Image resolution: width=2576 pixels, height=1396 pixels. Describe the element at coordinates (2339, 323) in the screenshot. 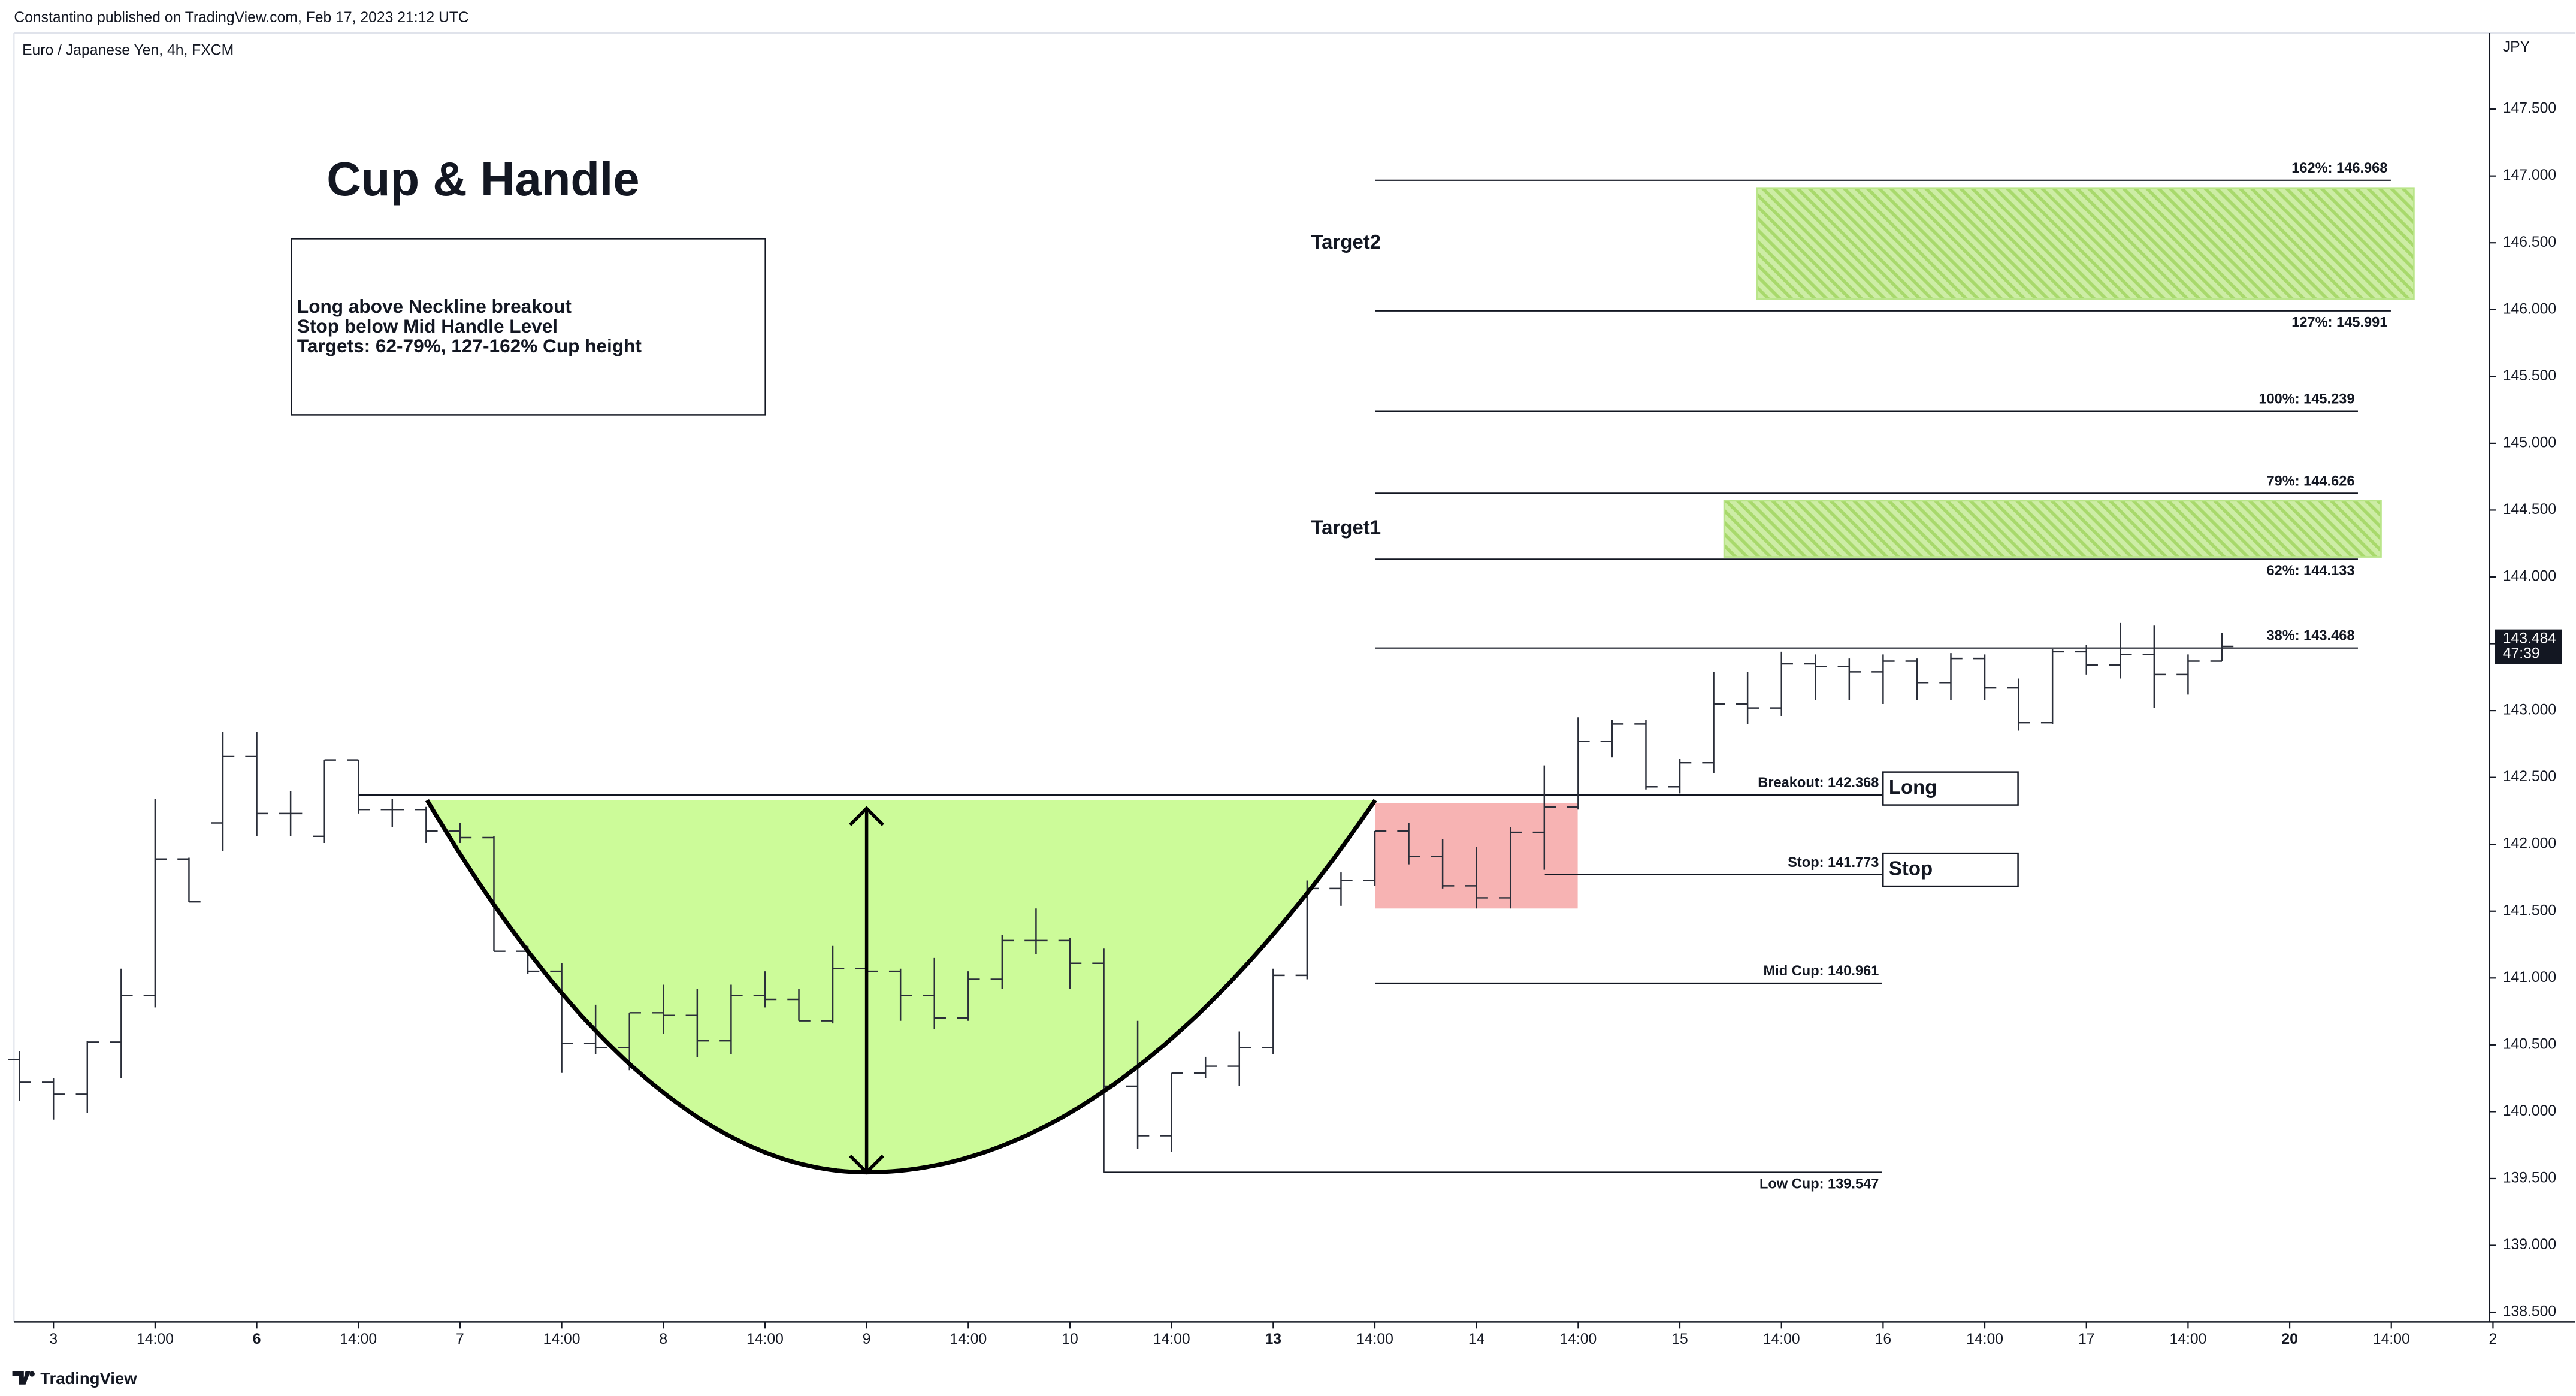

I see `level-label: 127%: 145.991` at that location.